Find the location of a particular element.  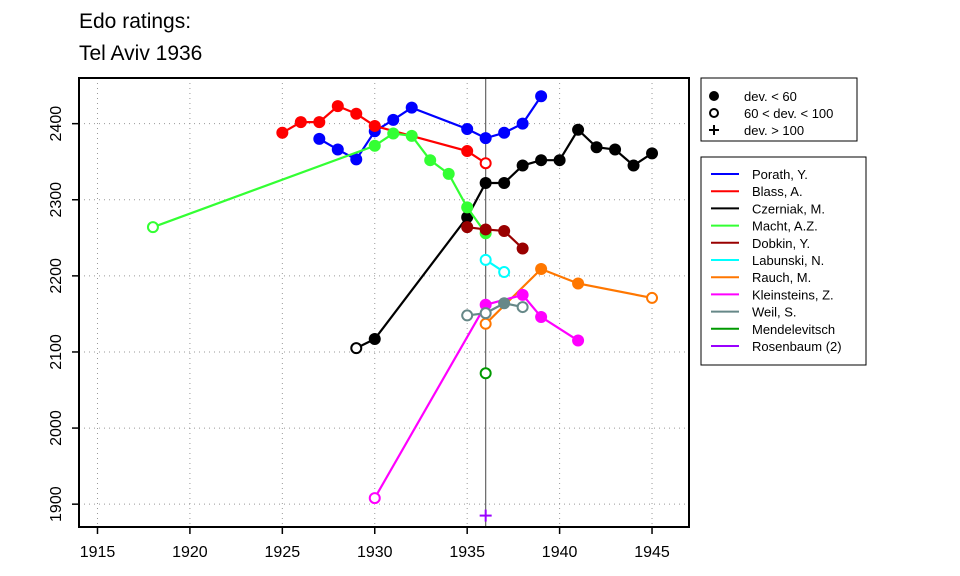

x-tick-label: 1915 is located at coordinates (98, 552).